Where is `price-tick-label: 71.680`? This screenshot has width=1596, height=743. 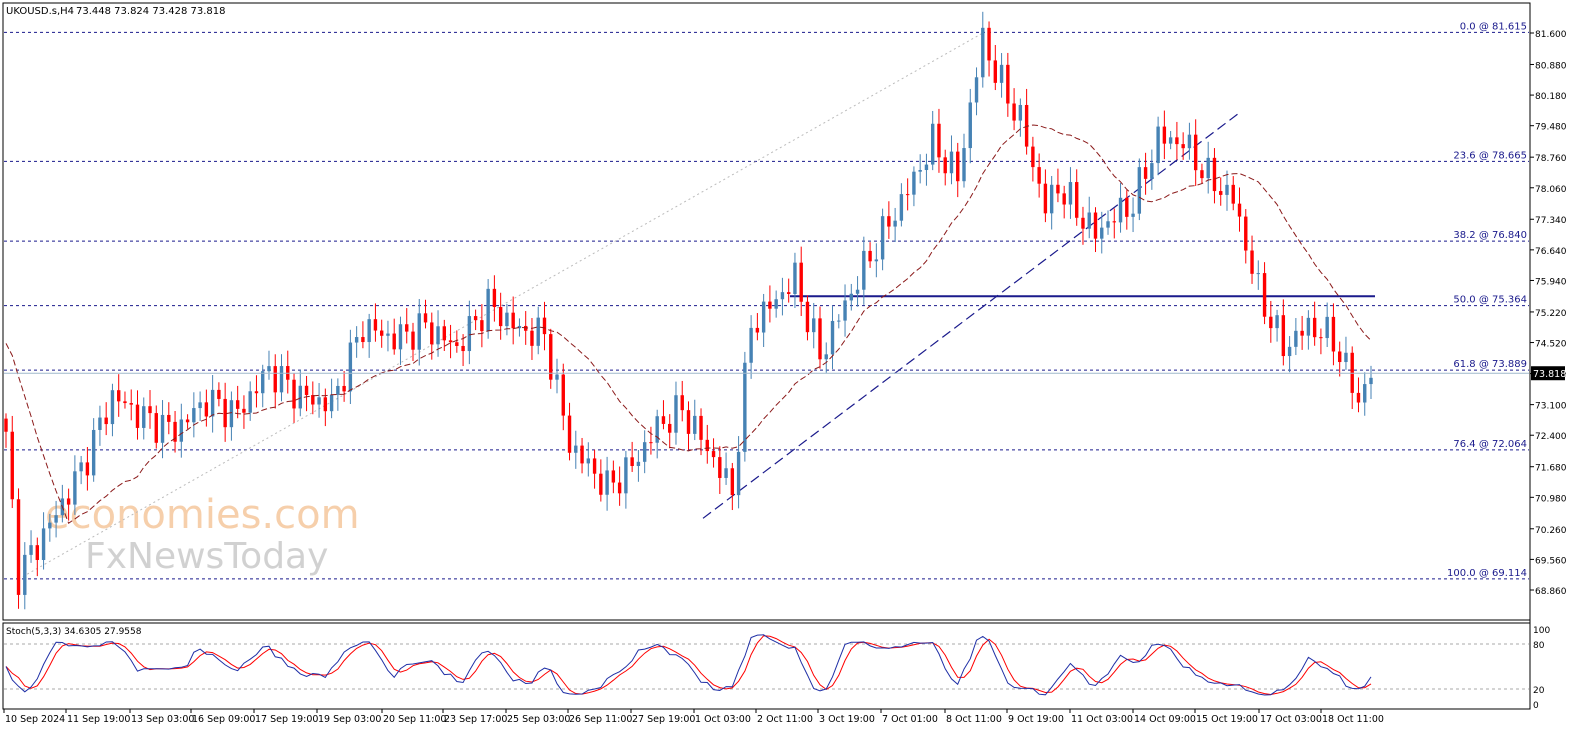
price-tick-label: 71.680 is located at coordinates (1551, 469).